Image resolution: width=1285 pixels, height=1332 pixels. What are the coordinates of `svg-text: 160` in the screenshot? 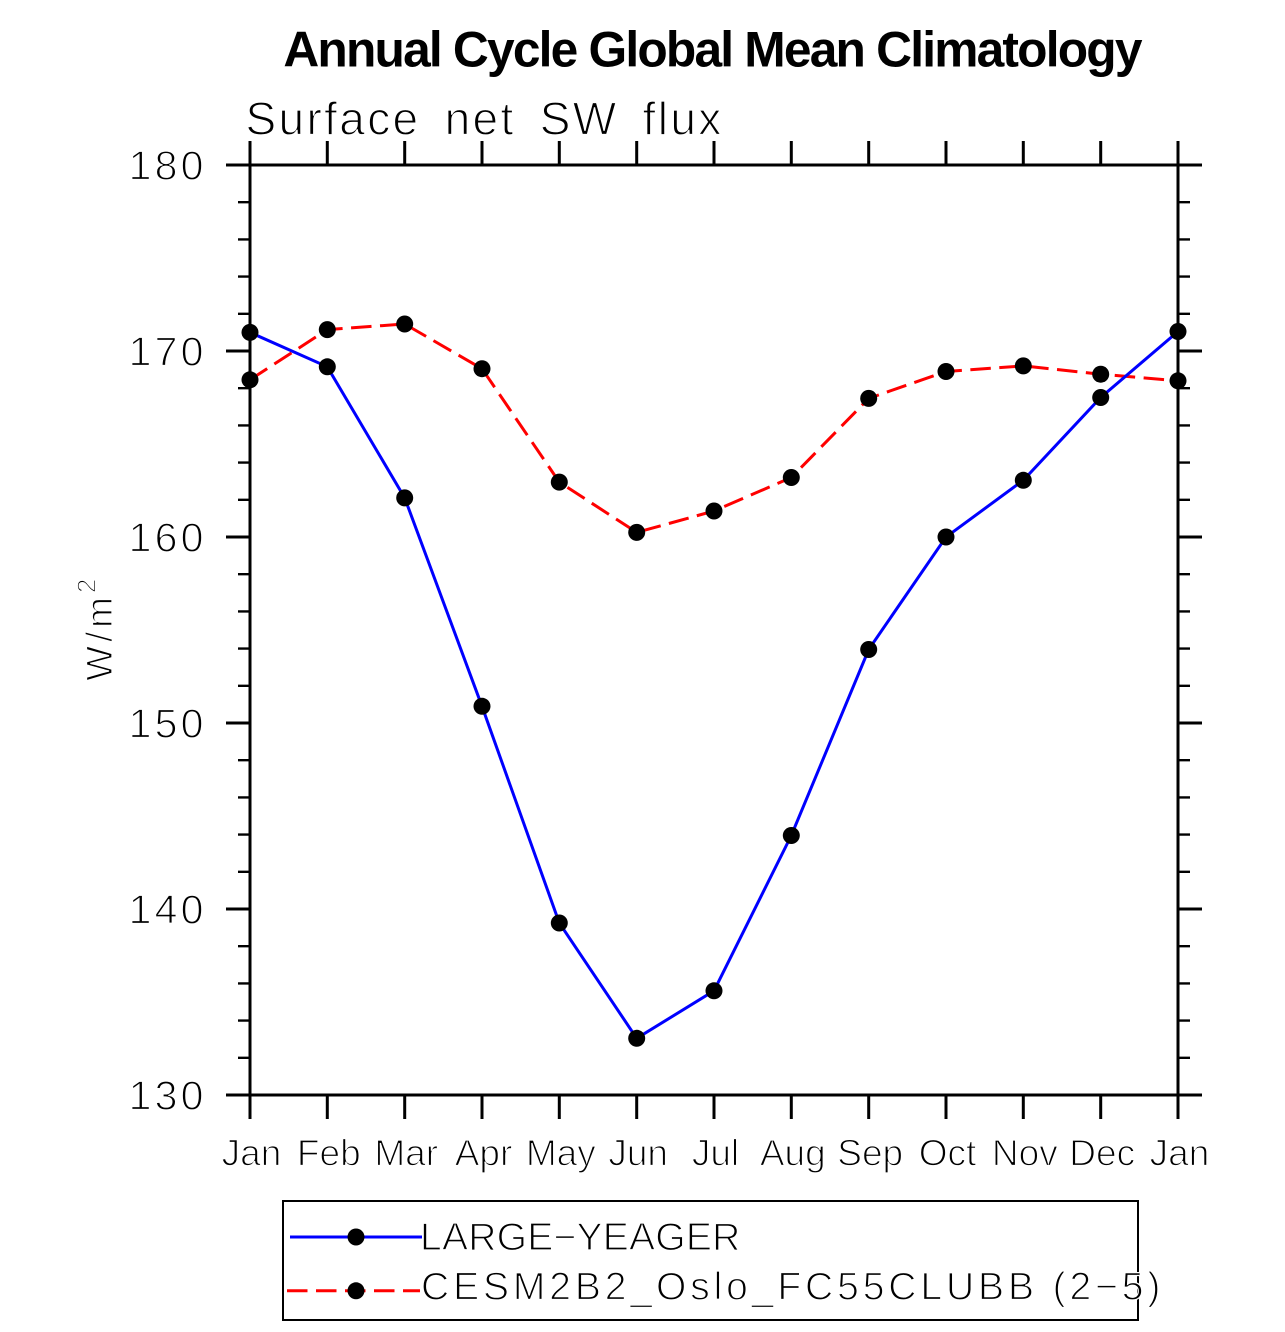 It's located at (168, 538).